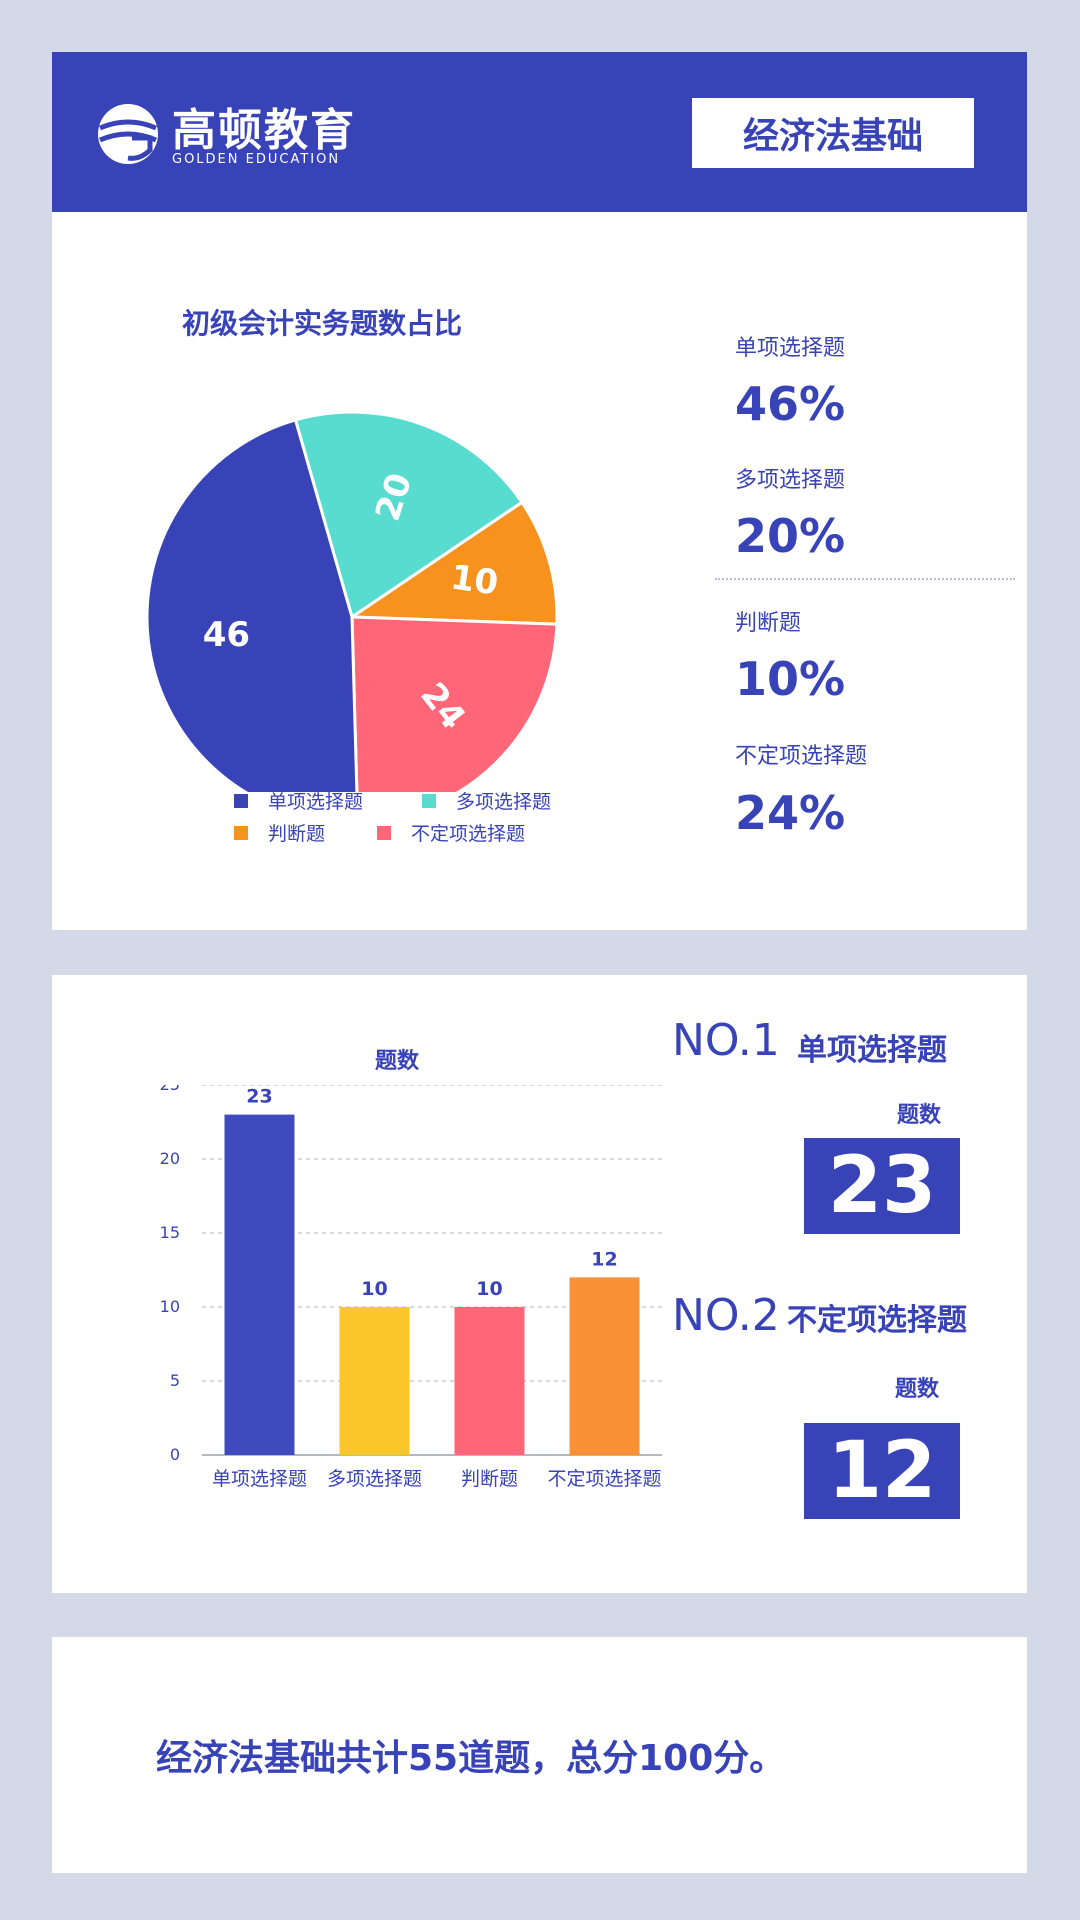  Describe the element at coordinates (397, 1061) in the screenshot. I see `bar-chart-y-axis-label: 题数` at that location.